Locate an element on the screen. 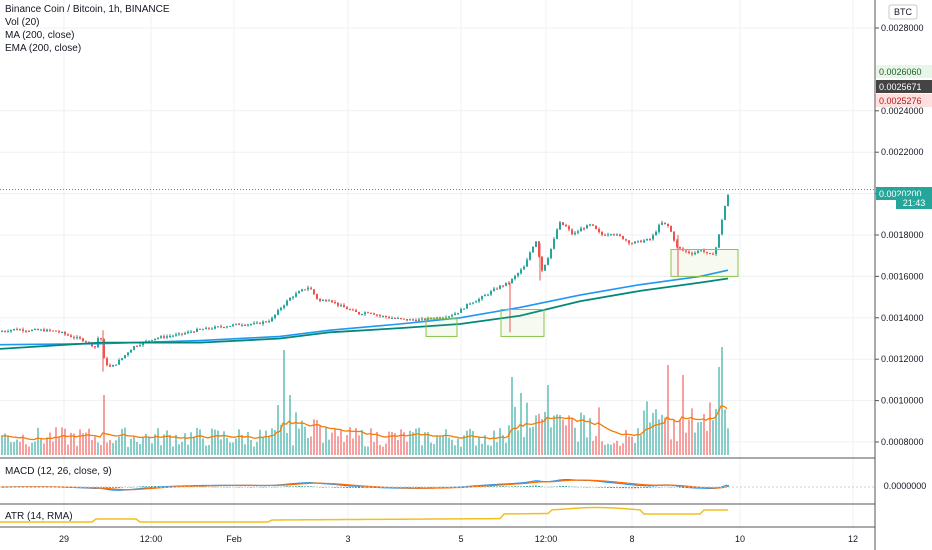 The width and height of the screenshot is (932, 550). atr-pane-label: ATR (14, RMA) is located at coordinates (39, 516).